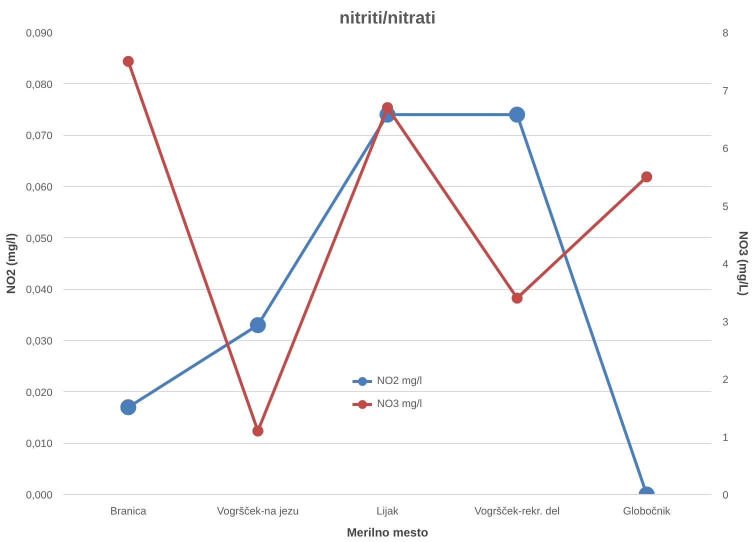 Image resolution: width=753 pixels, height=542 pixels. I want to click on y-tick-label: 0,060, so click(39, 188).